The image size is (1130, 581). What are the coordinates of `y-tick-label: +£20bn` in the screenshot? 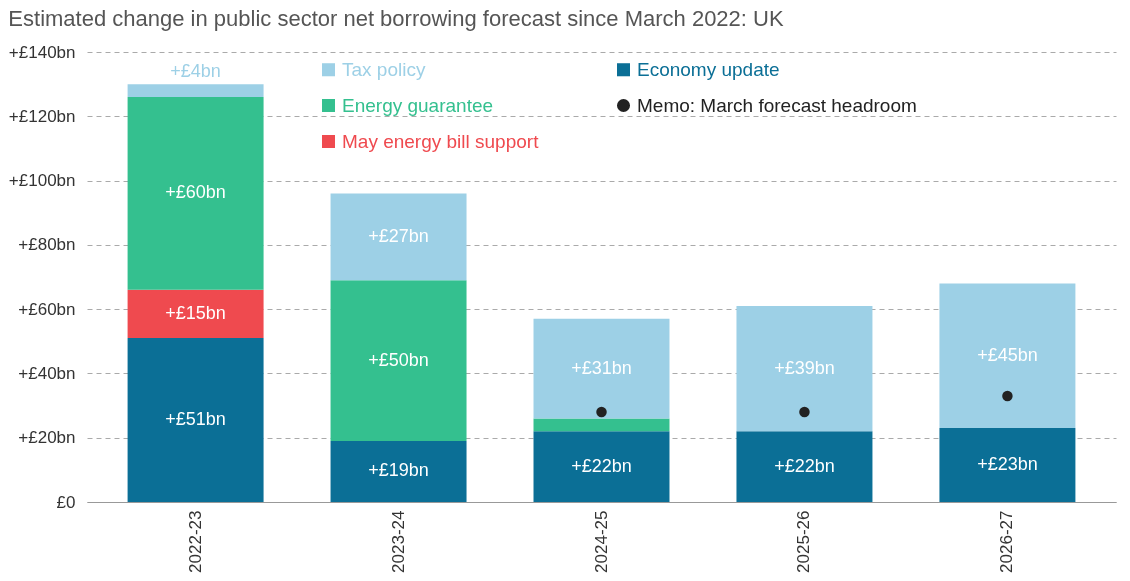 It's located at (47, 438).